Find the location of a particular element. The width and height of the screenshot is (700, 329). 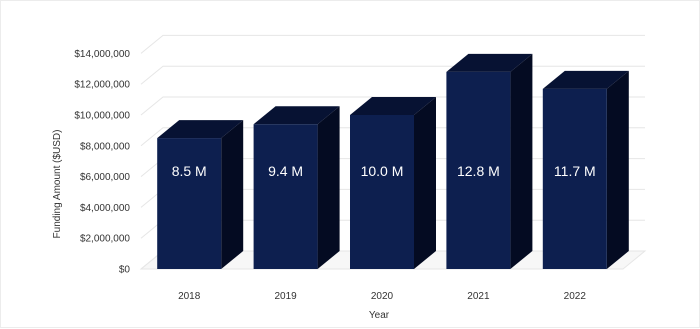

x-axis-ticks: 2018 2019 2020 2021 2022 is located at coordinates (382, 296).